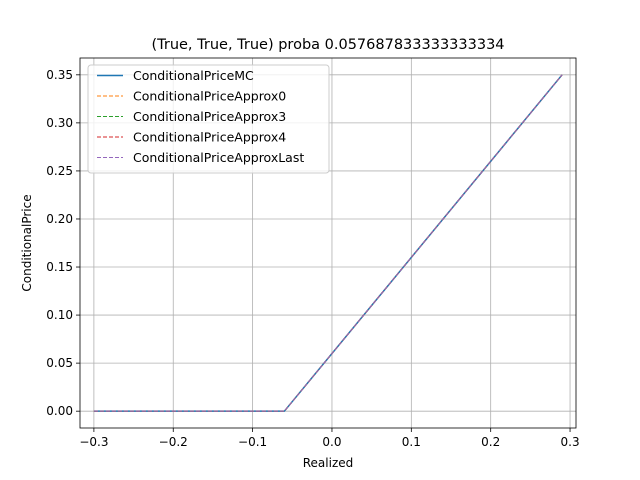  Describe the element at coordinates (59, 219) in the screenshot. I see `y-tick-label: 0.20` at that location.